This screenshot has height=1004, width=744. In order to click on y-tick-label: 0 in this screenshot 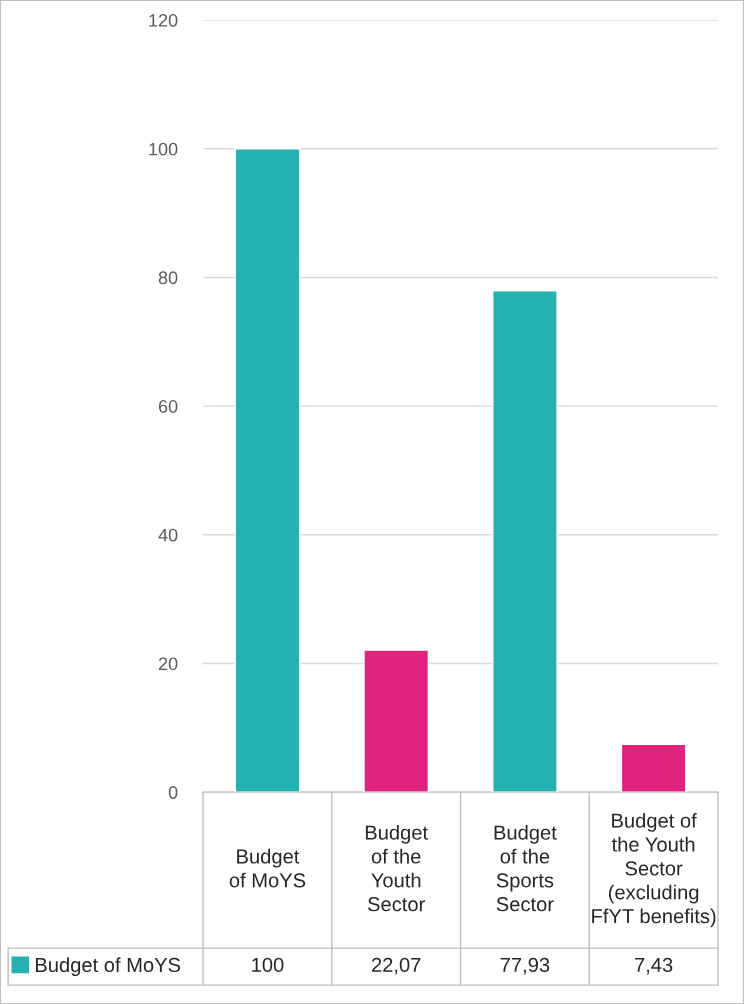, I will do `click(173, 792)`.